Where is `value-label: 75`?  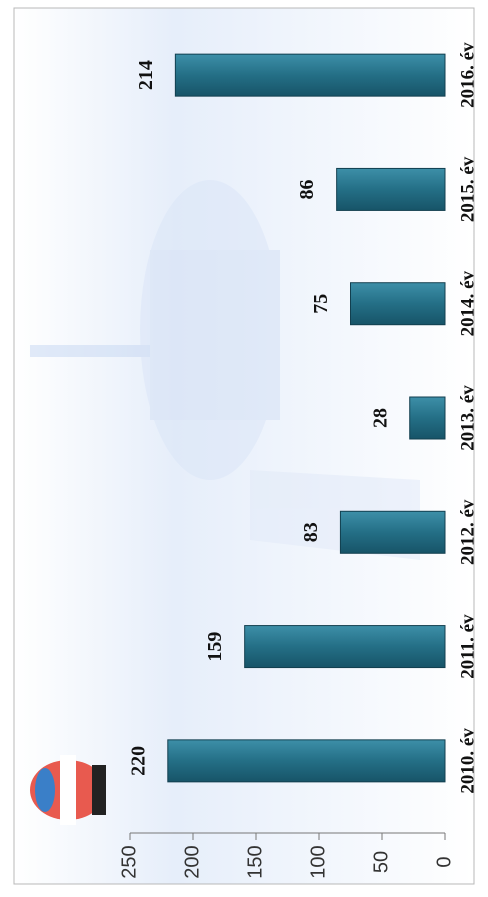 value-label: 75 is located at coordinates (321, 304).